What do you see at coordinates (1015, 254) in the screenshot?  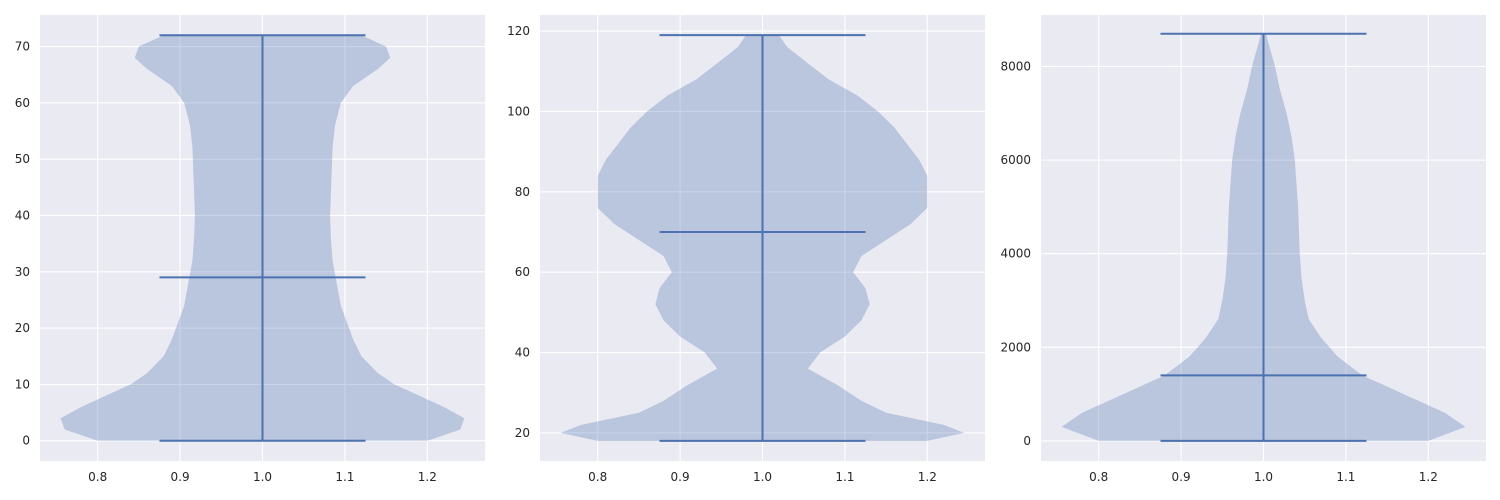 I see `y-tick-label: 4000` at bounding box center [1015, 254].